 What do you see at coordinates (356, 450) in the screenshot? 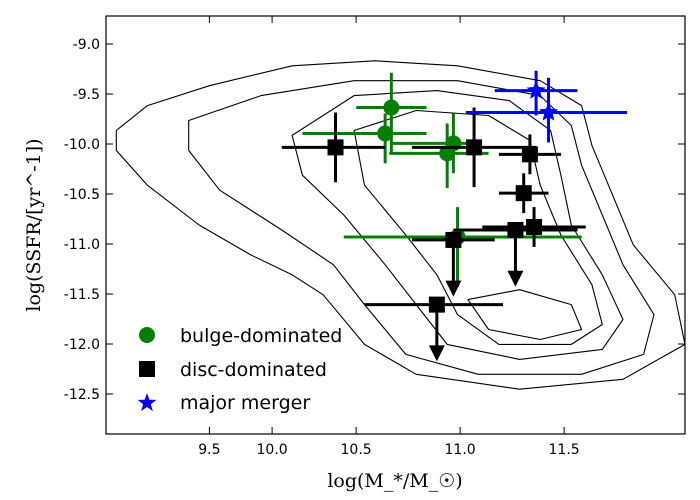
I see `x-tick-label: 10.5` at bounding box center [356, 450].